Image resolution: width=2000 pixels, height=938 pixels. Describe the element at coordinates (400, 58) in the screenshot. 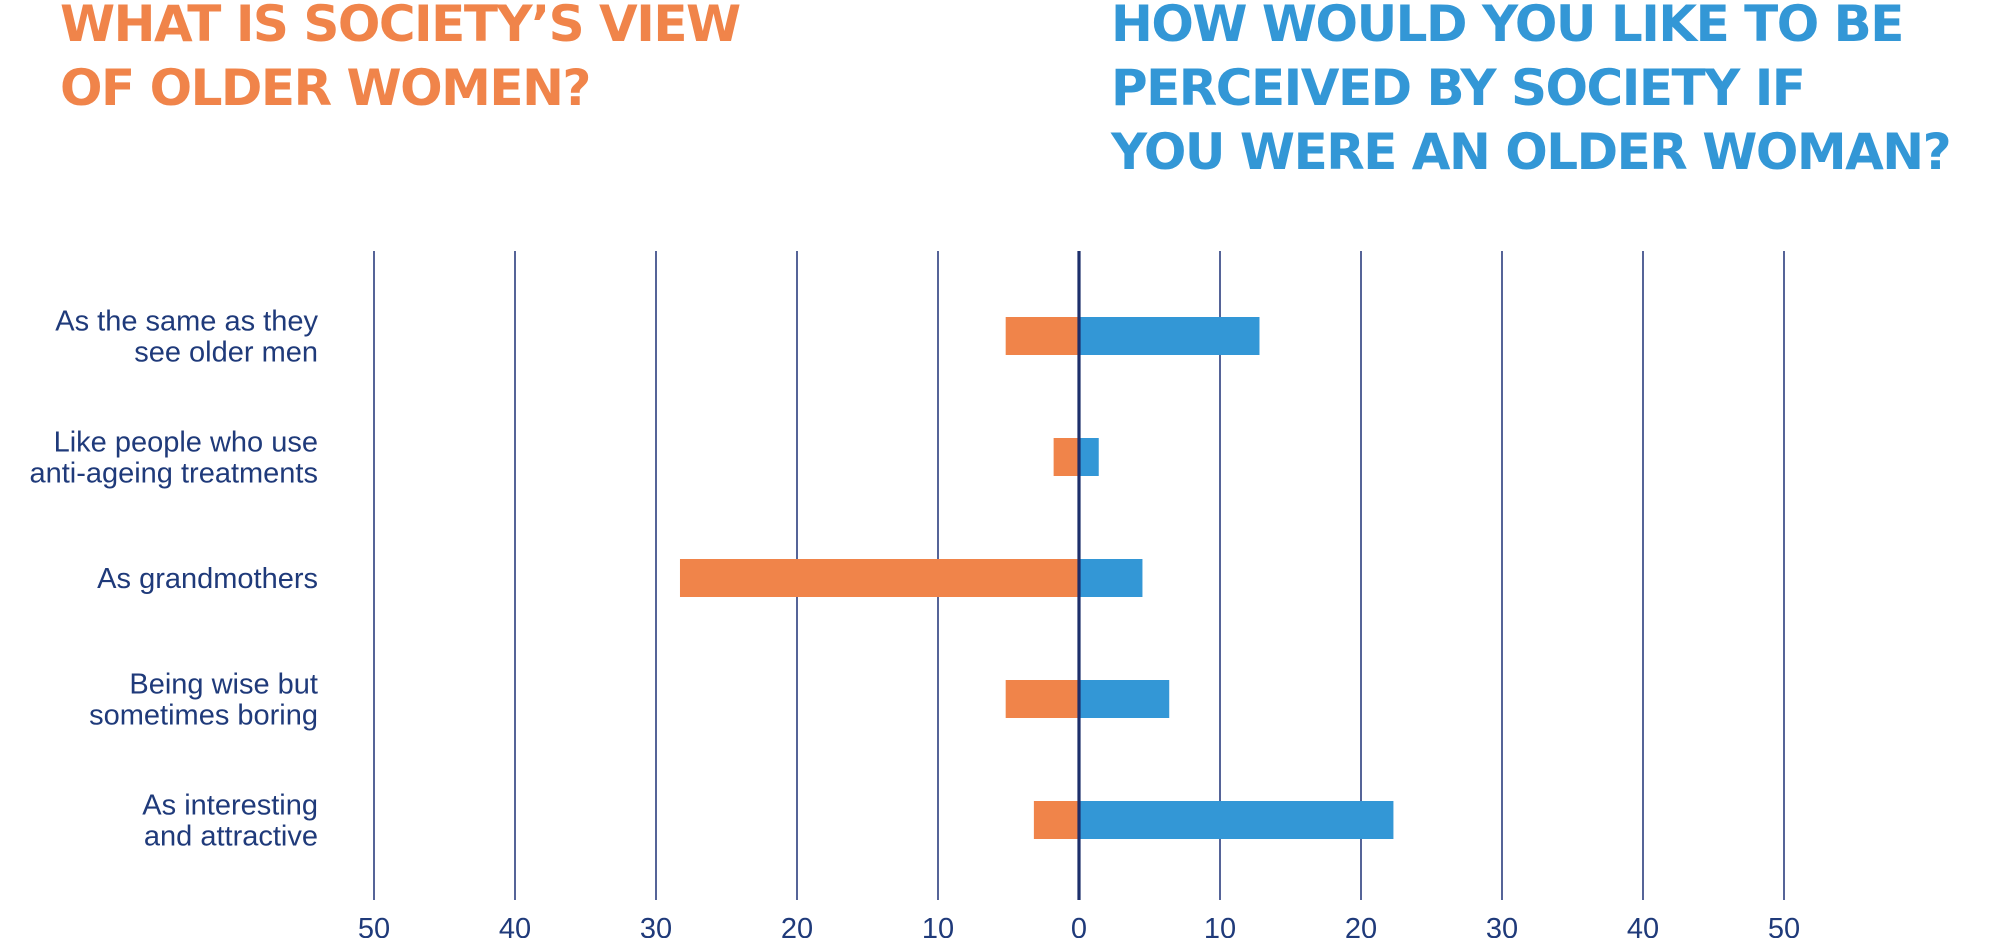

I see `left-chart-title: WHAT IS SOCIETY’S VIEW OF OLDER WOMEN?` at that location.